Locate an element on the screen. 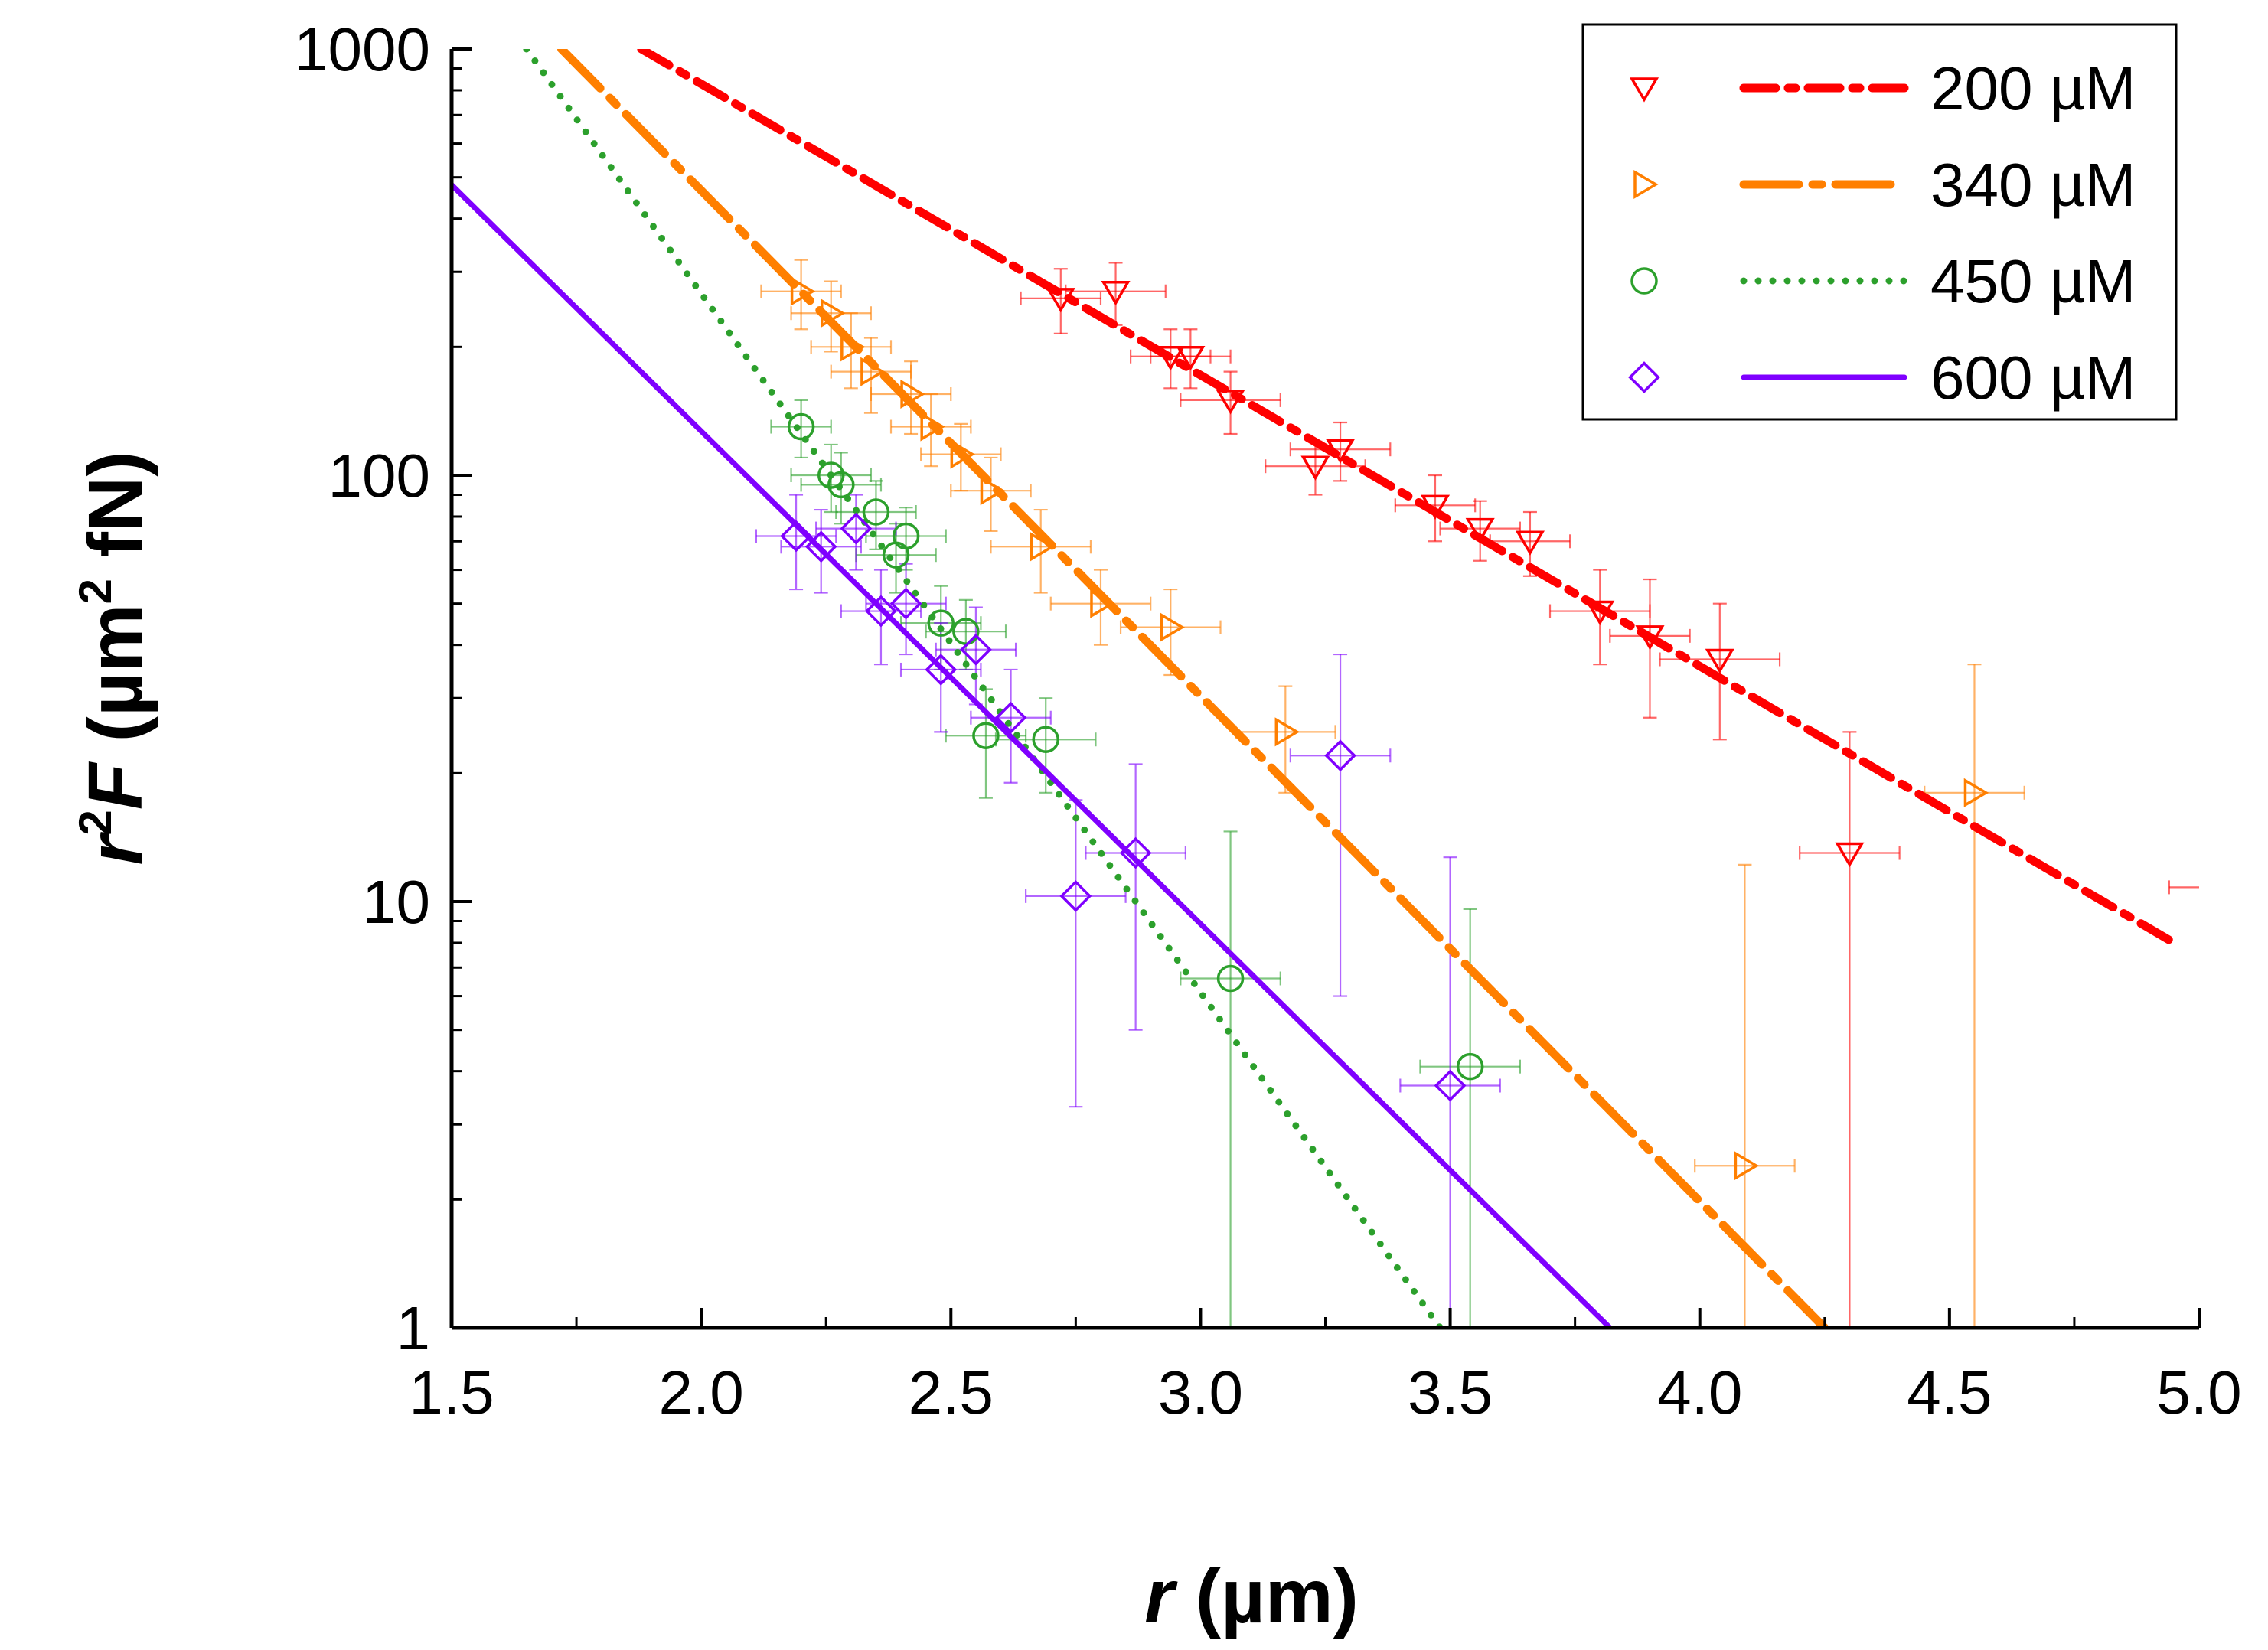 The width and height of the screenshot is (2268, 1650). x-tick-label: 3.5 is located at coordinates (1450, 1392).